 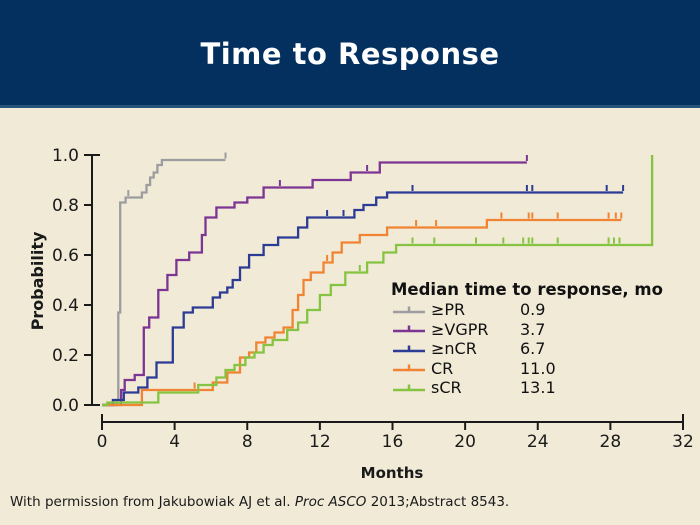 What do you see at coordinates (65, 406) in the screenshot?
I see `svg-text: 0.0` at bounding box center [65, 406].